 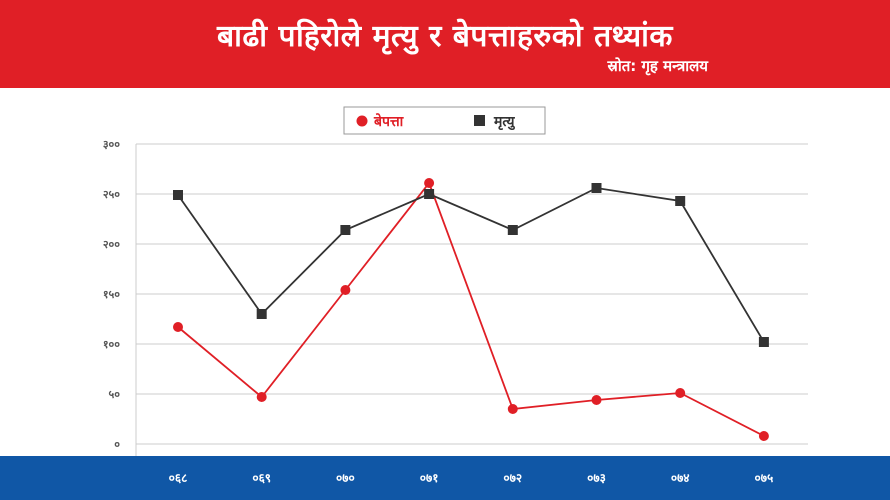 I want to click on x-tick-label: ०६८, so click(x=178, y=478).